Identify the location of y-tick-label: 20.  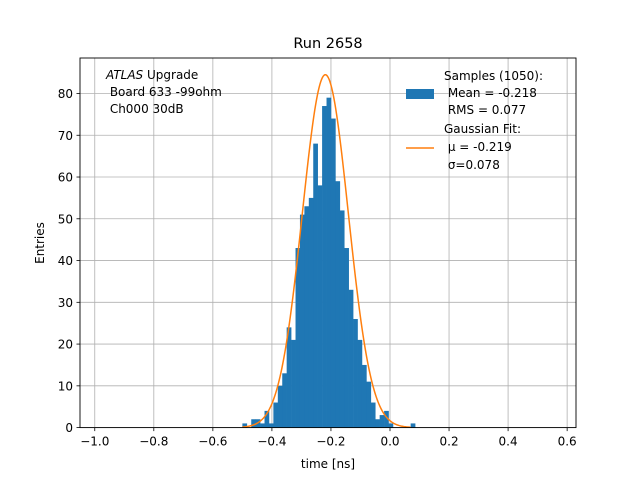
(65, 345).